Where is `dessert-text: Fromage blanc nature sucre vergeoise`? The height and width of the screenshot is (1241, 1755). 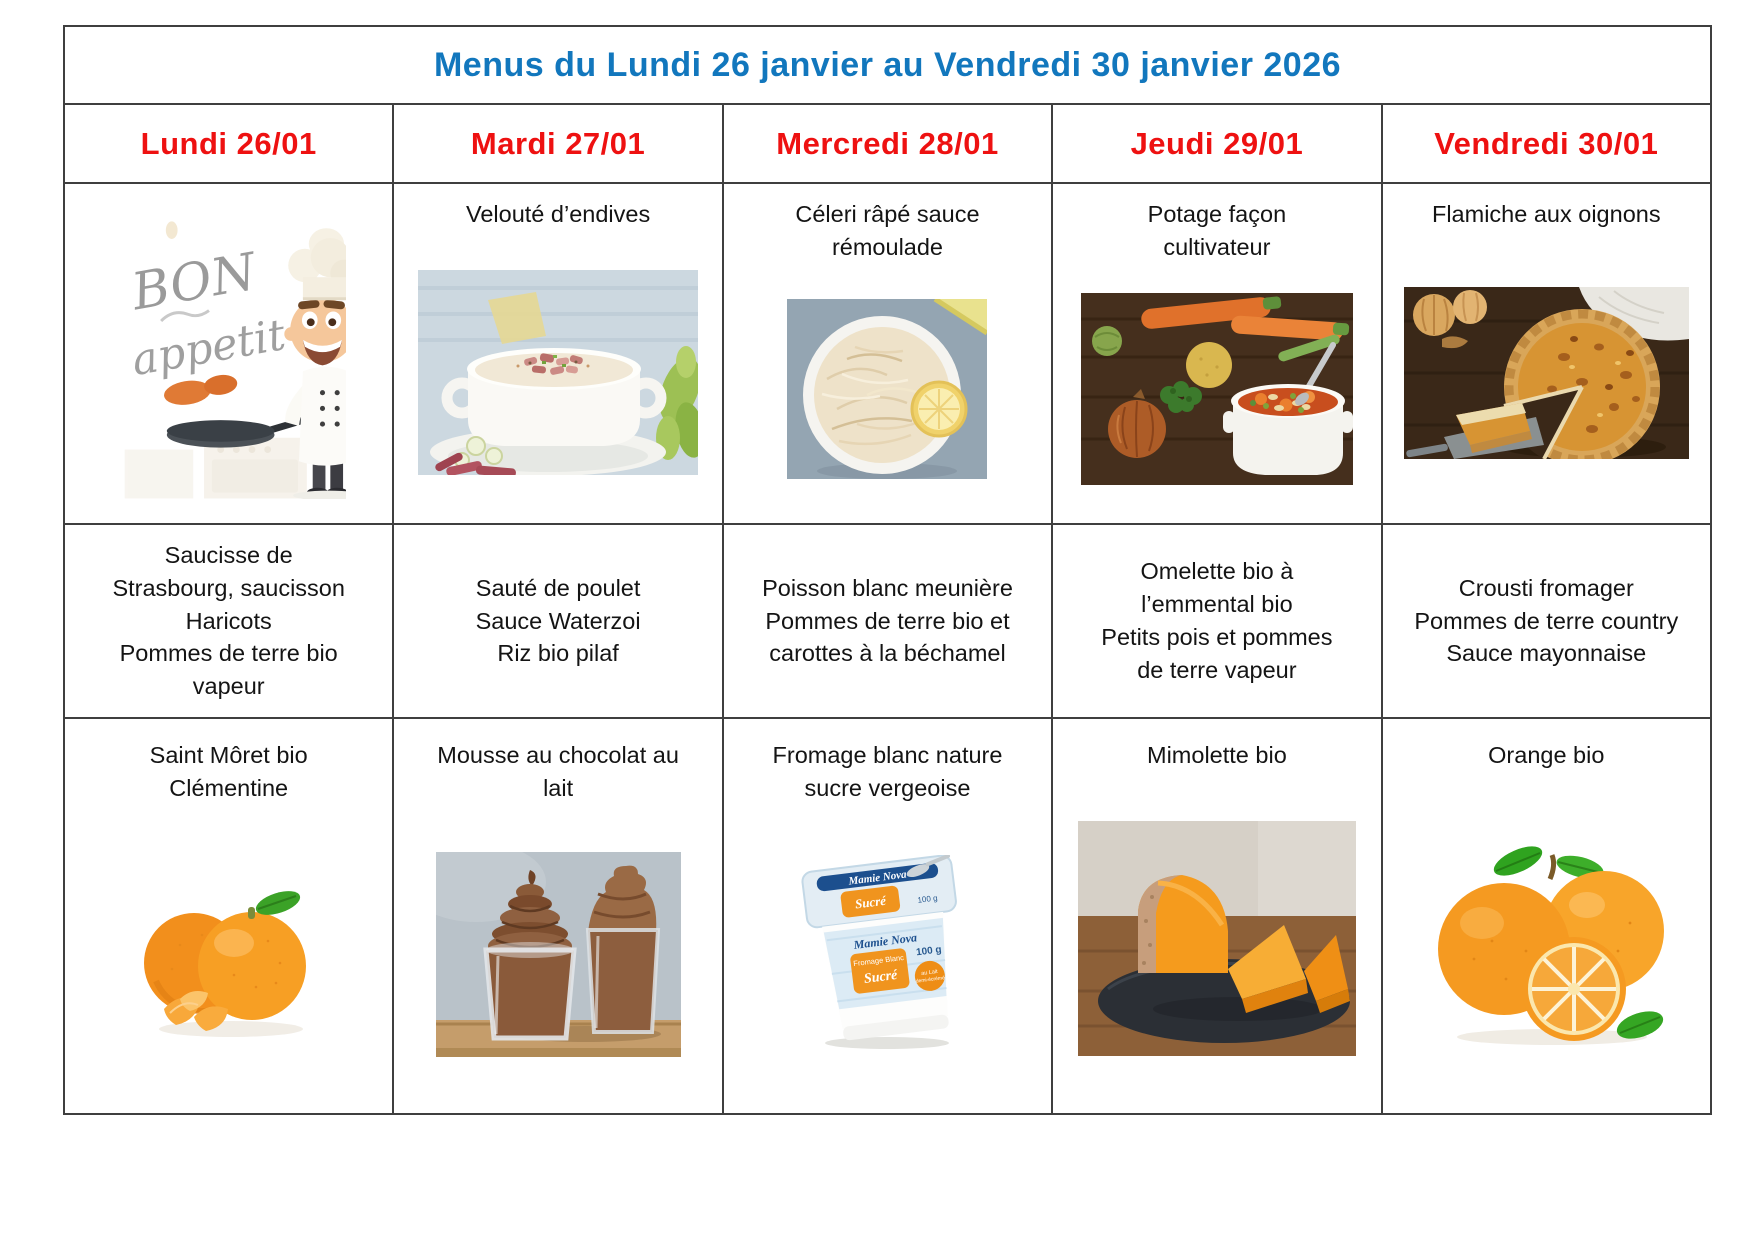
dessert-text: Fromage blanc nature sucre vergeoise is located at coordinates (887, 771).